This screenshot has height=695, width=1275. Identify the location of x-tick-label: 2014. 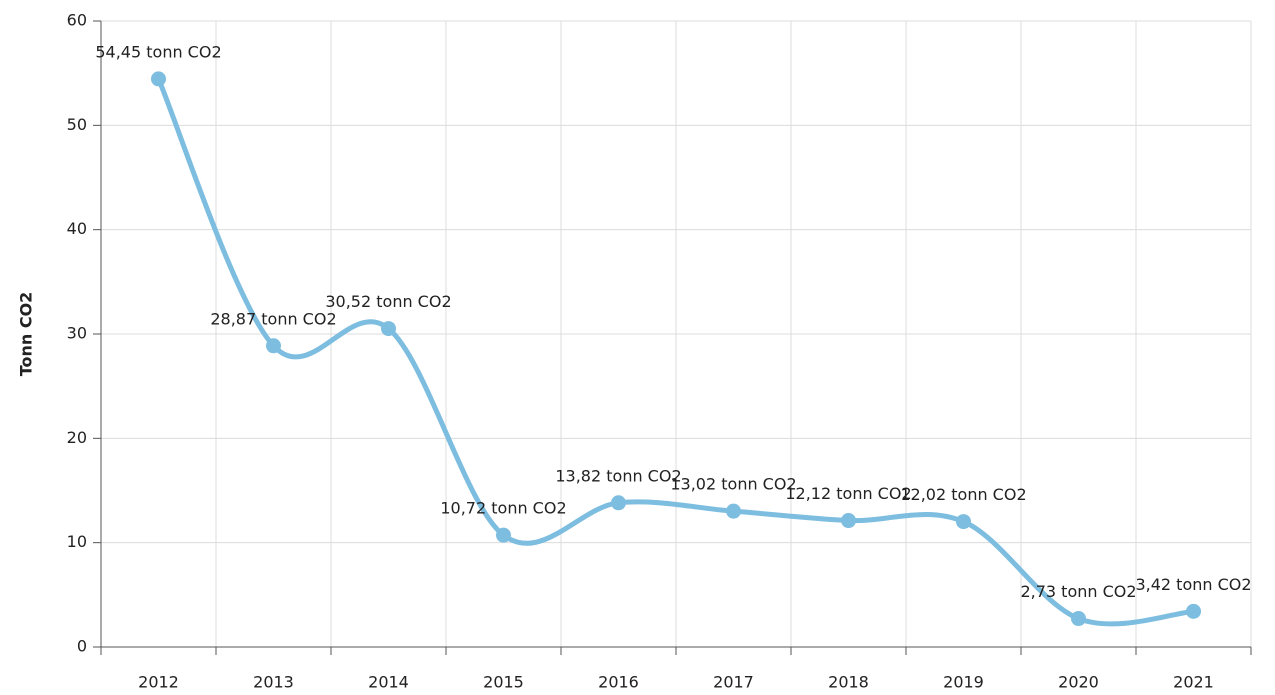
(388, 682).